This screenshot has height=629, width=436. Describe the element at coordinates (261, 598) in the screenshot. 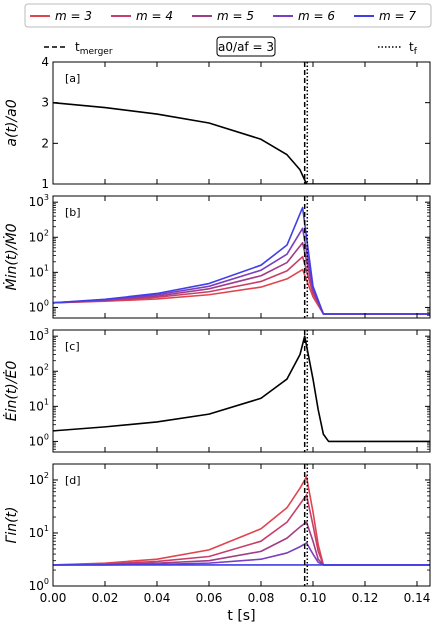

I see `x-tick-label: 0.08` at that location.